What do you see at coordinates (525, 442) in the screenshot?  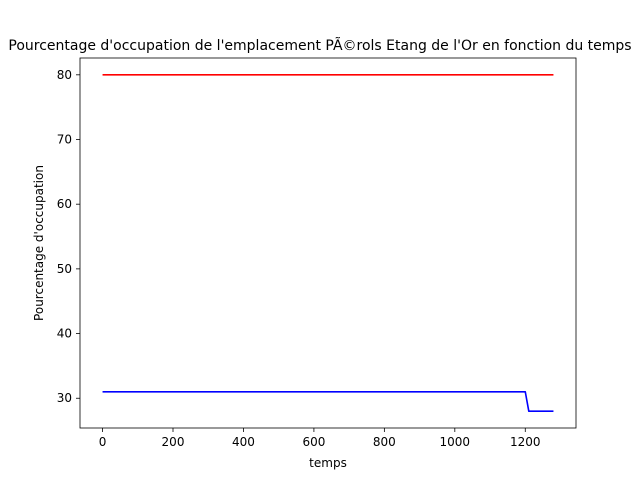 I see `x-tick-label: 1200` at bounding box center [525, 442].